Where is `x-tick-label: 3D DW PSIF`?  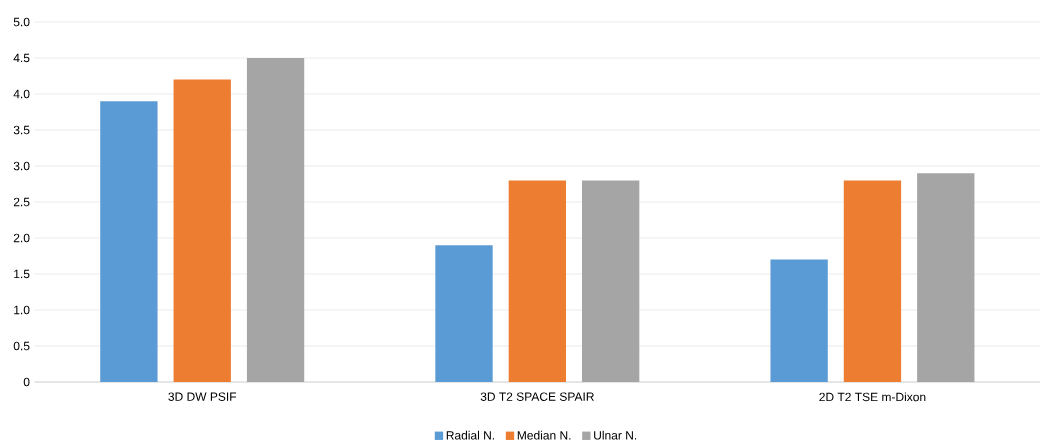
x-tick-label: 3D DW PSIF is located at coordinates (202, 396).